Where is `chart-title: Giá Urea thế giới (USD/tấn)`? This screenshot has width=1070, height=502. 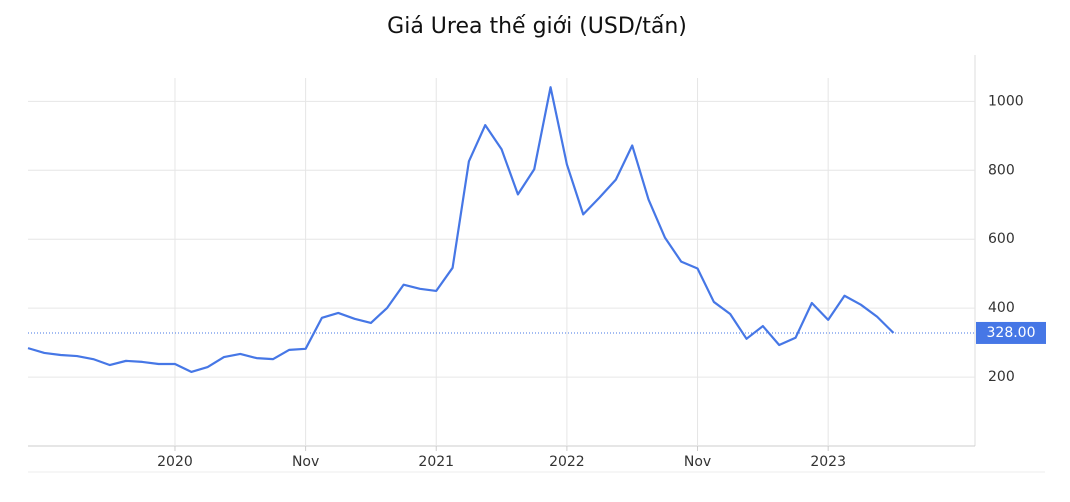
chart-title: Giá Urea thế giới (USD/tấn) is located at coordinates (537, 26).